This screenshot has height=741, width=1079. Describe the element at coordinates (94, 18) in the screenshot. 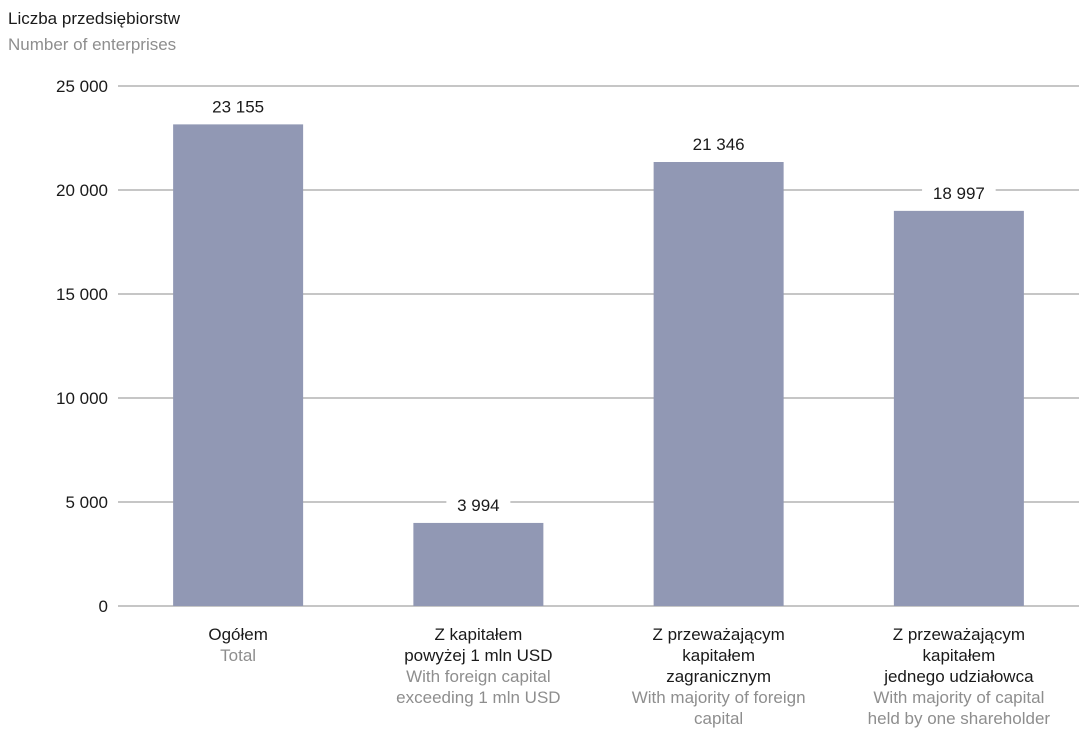

I see `y-axis-title: Liczba przedsiębiorstw` at that location.